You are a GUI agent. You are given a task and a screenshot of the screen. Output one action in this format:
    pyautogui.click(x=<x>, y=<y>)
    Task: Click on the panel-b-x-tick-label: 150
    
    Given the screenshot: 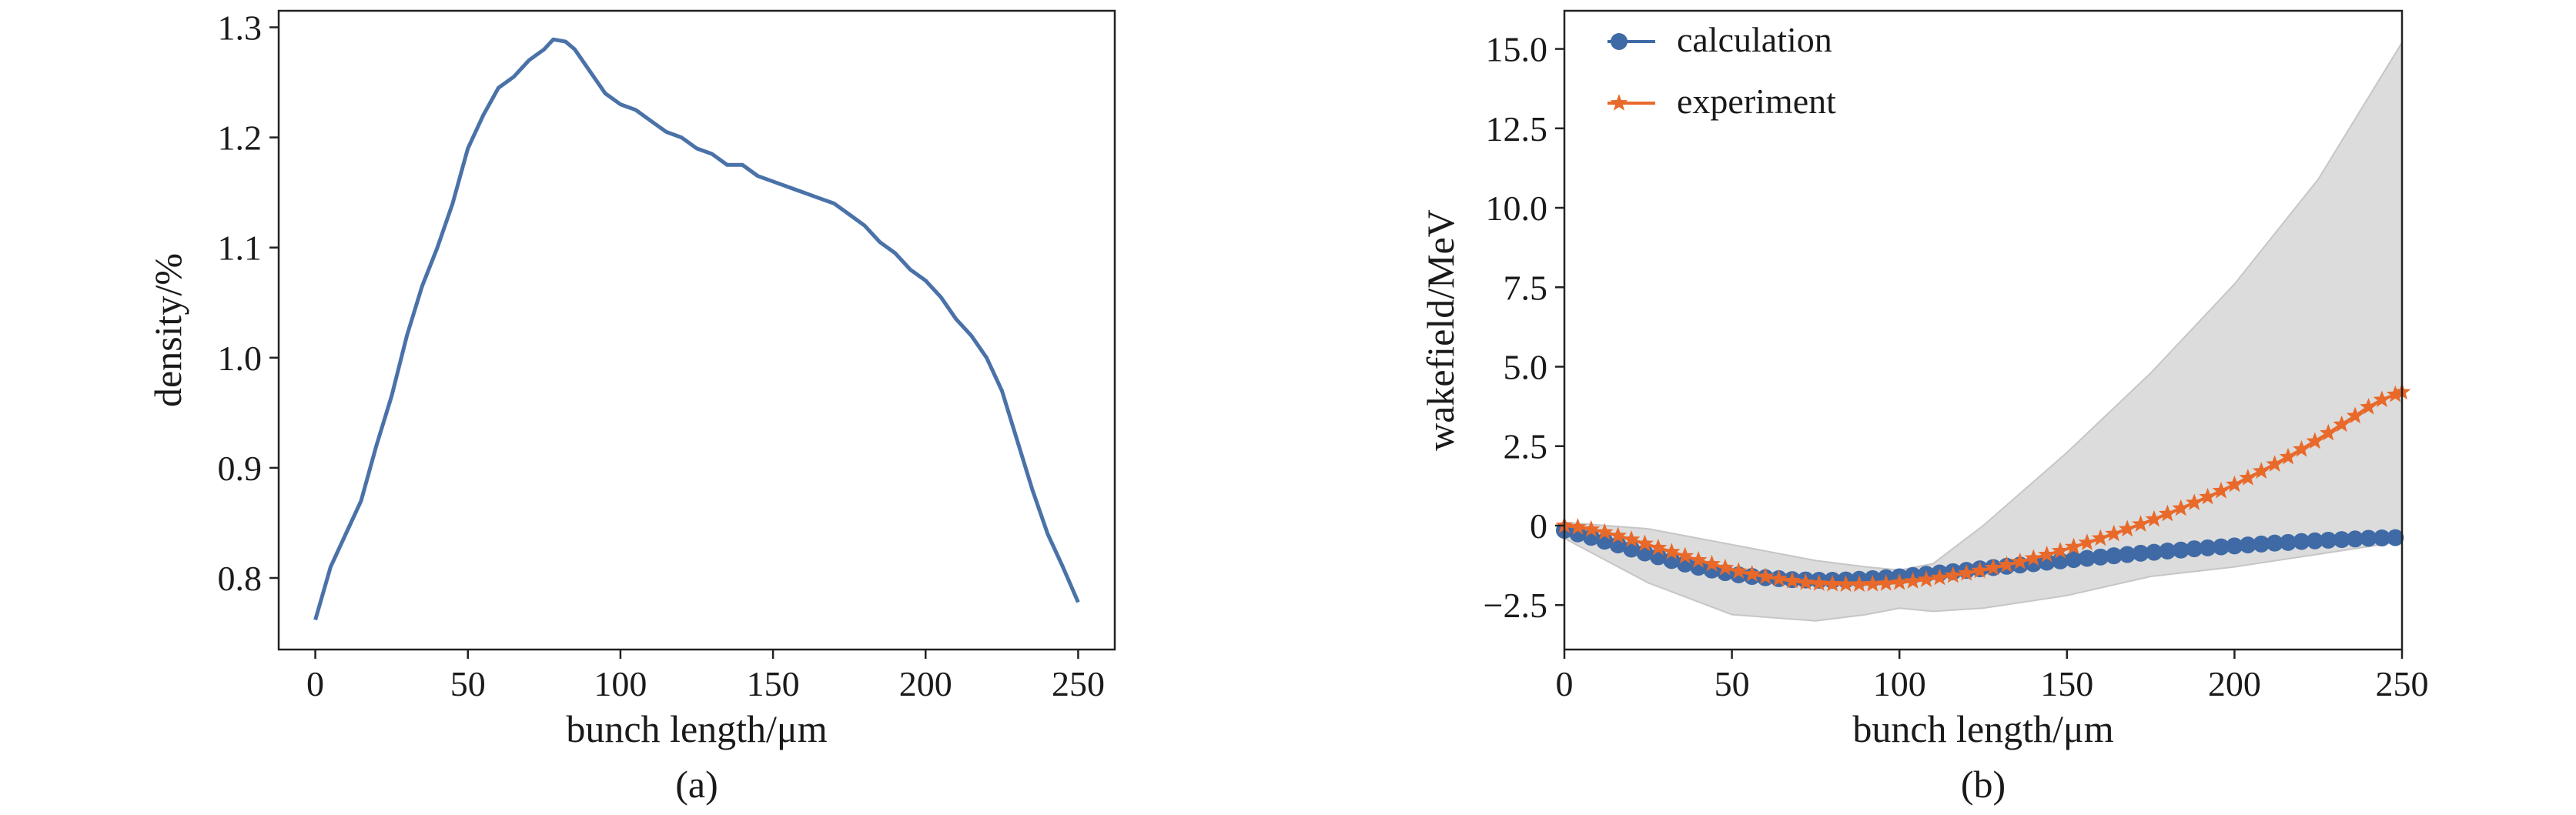 What is the action you would take?
    pyautogui.click(x=2067, y=683)
    